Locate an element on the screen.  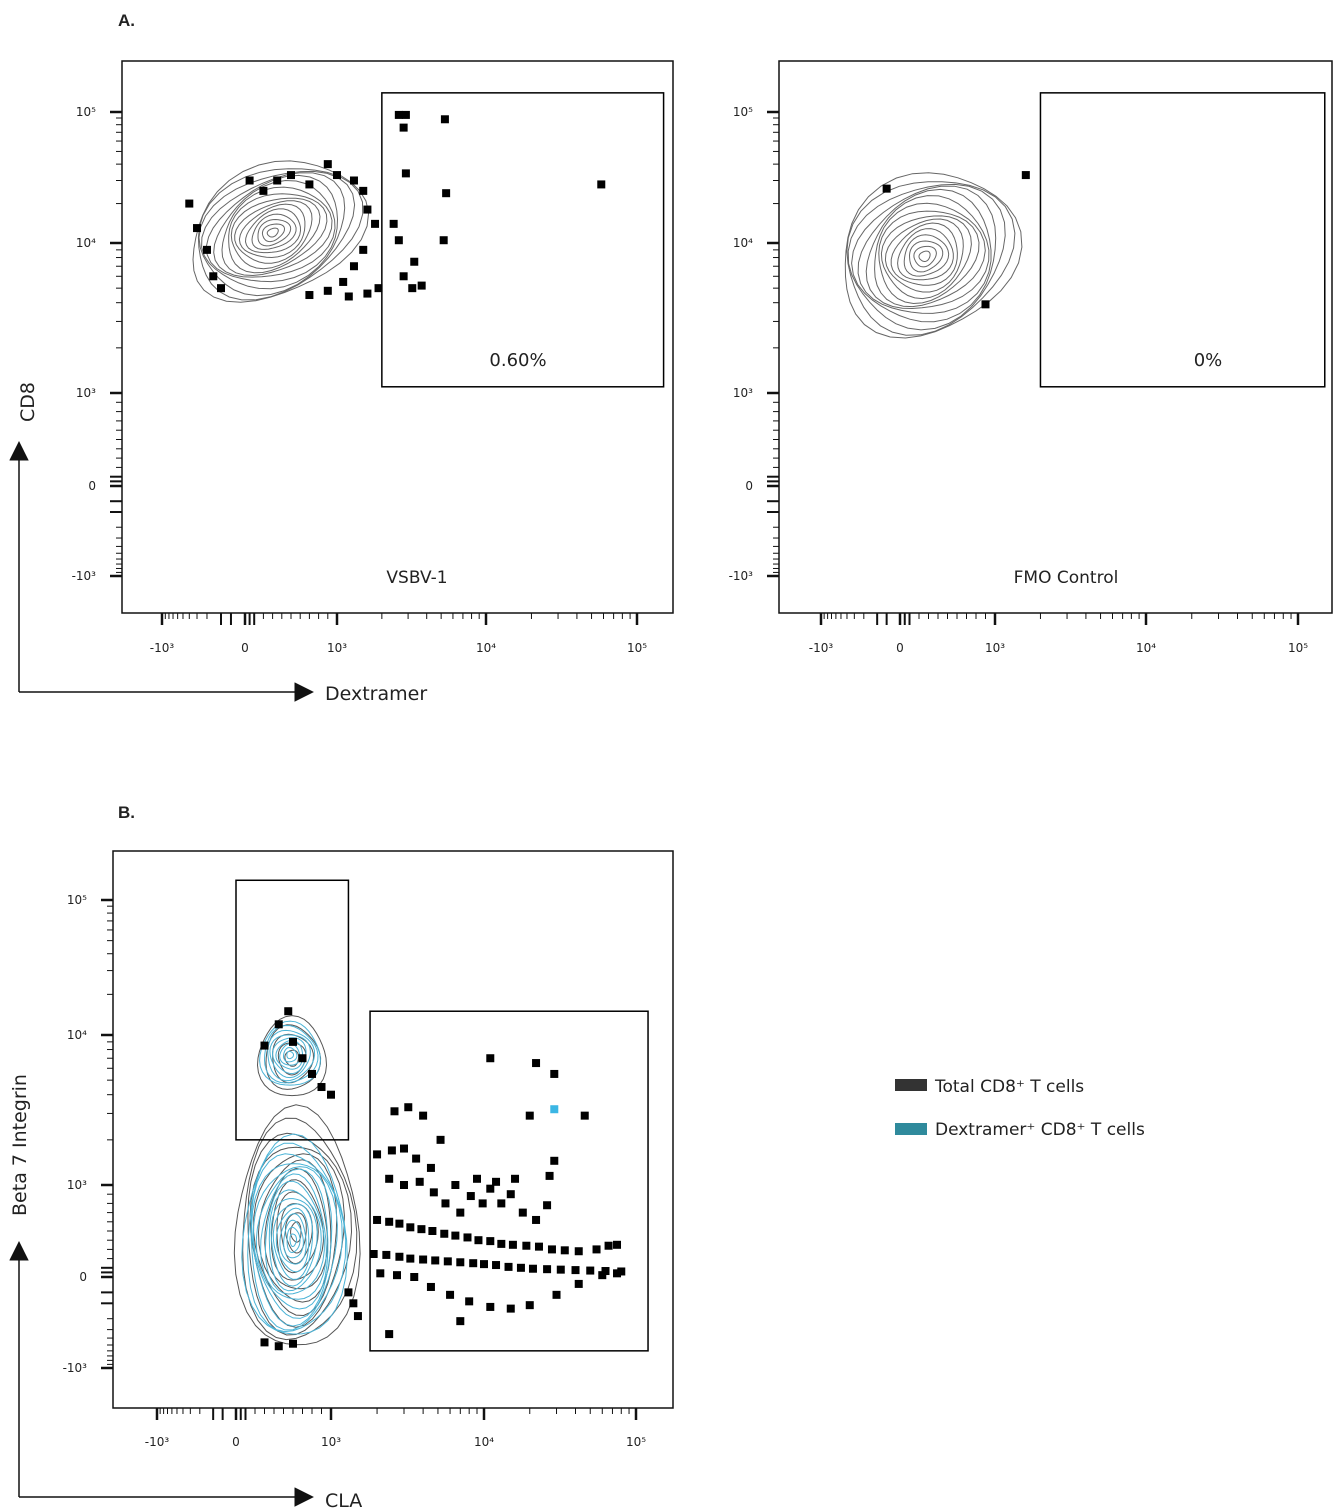
y-tick-label: 10⁴ is located at coordinates (743, 243).